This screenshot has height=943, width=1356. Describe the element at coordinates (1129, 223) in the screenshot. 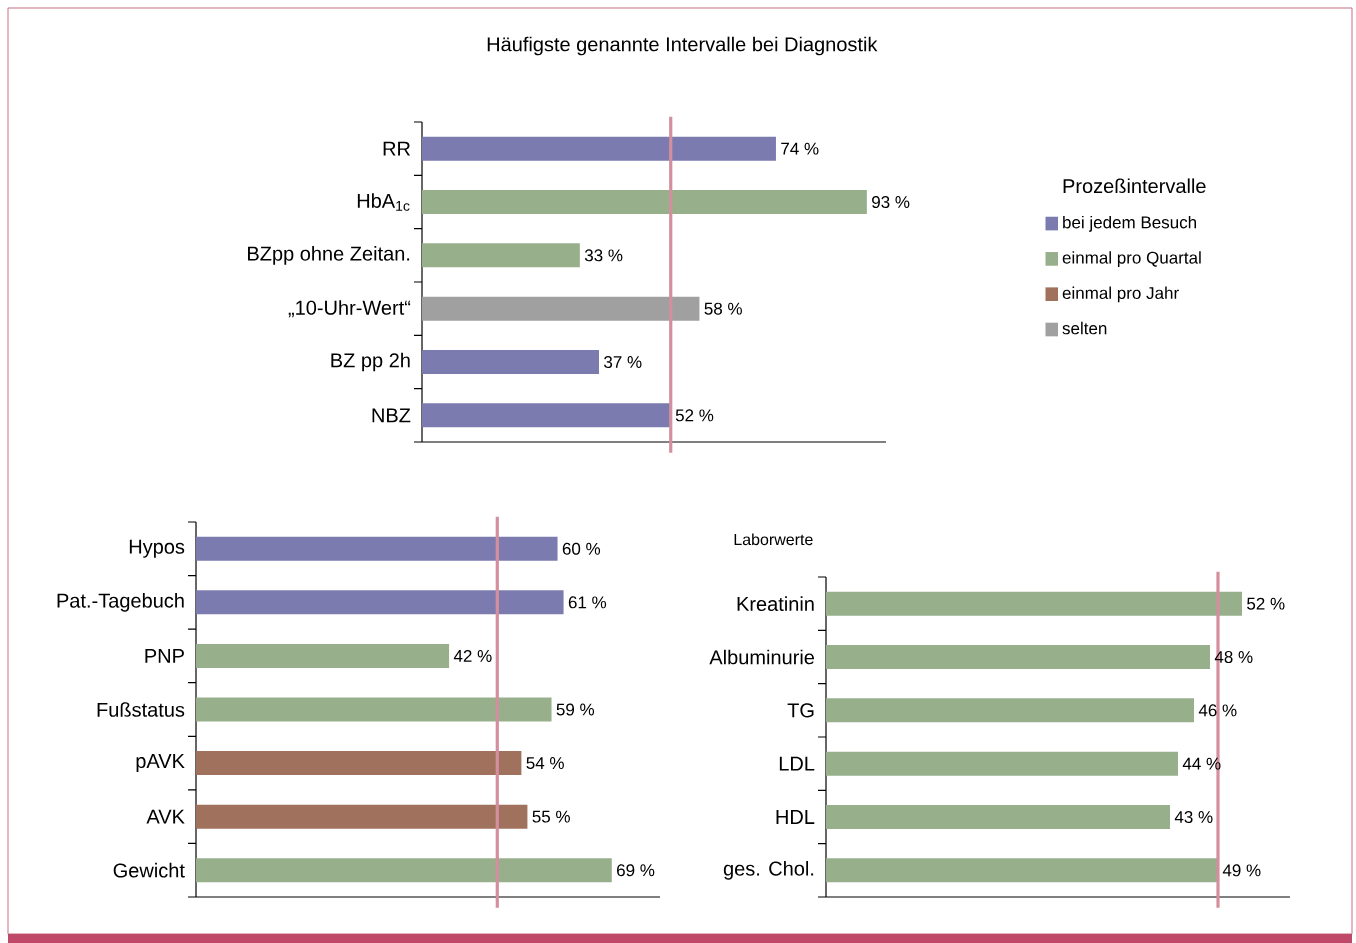

I see `legend-label: bei jedem Besuch` at that location.